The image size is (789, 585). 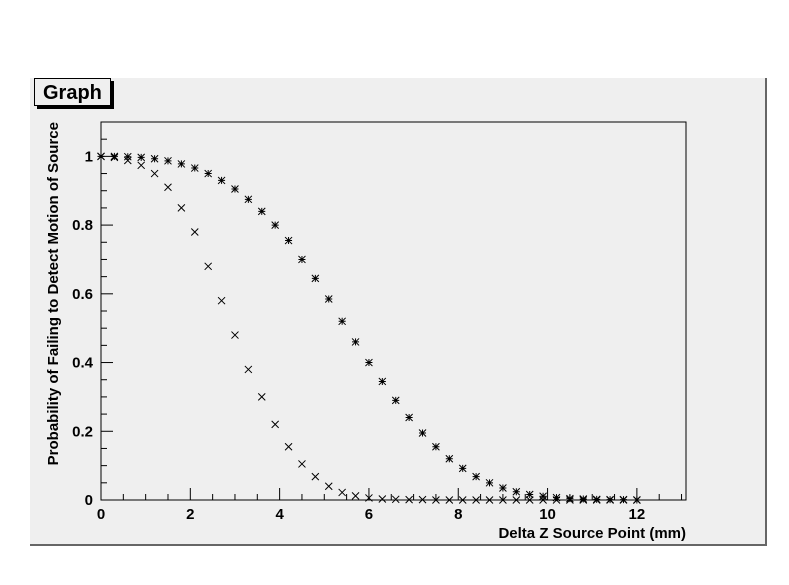 What do you see at coordinates (369, 514) in the screenshot?
I see `x-tick-label: 6` at bounding box center [369, 514].